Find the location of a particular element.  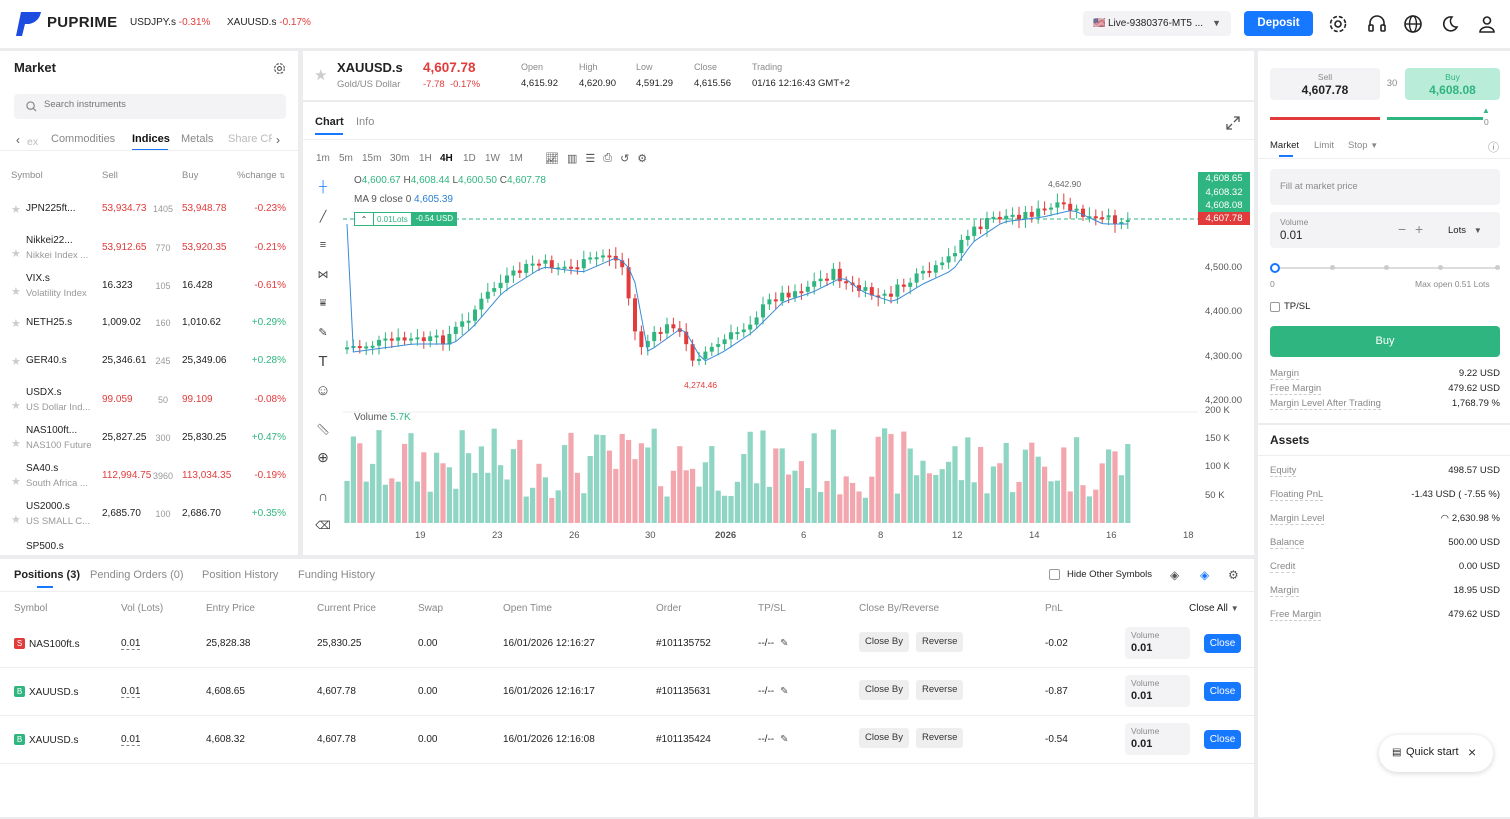

ticker-usdjpy: USDJPY.s -0.31% is located at coordinates (170, 22).